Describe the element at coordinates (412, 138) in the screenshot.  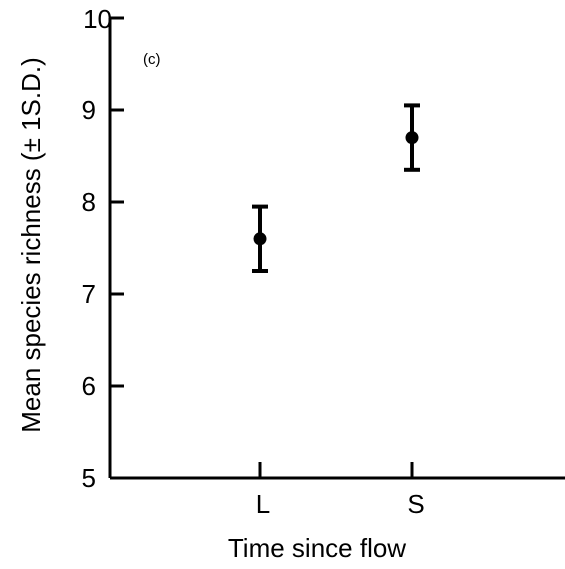
I see `data-point-S` at that location.